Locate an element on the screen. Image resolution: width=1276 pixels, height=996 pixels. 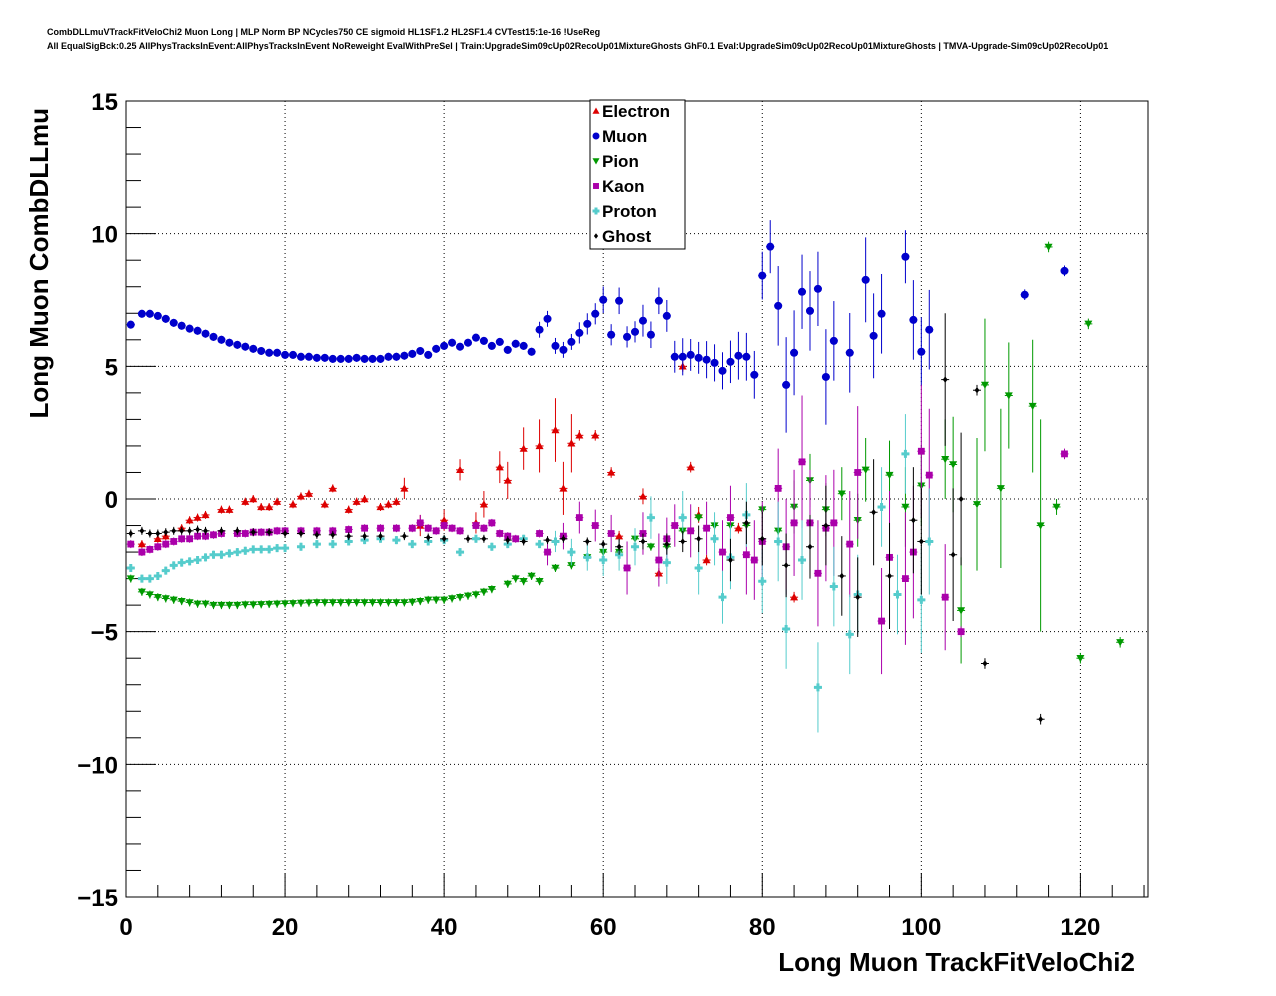
legend-item-muon: Muon is located at coordinates (619, 136).